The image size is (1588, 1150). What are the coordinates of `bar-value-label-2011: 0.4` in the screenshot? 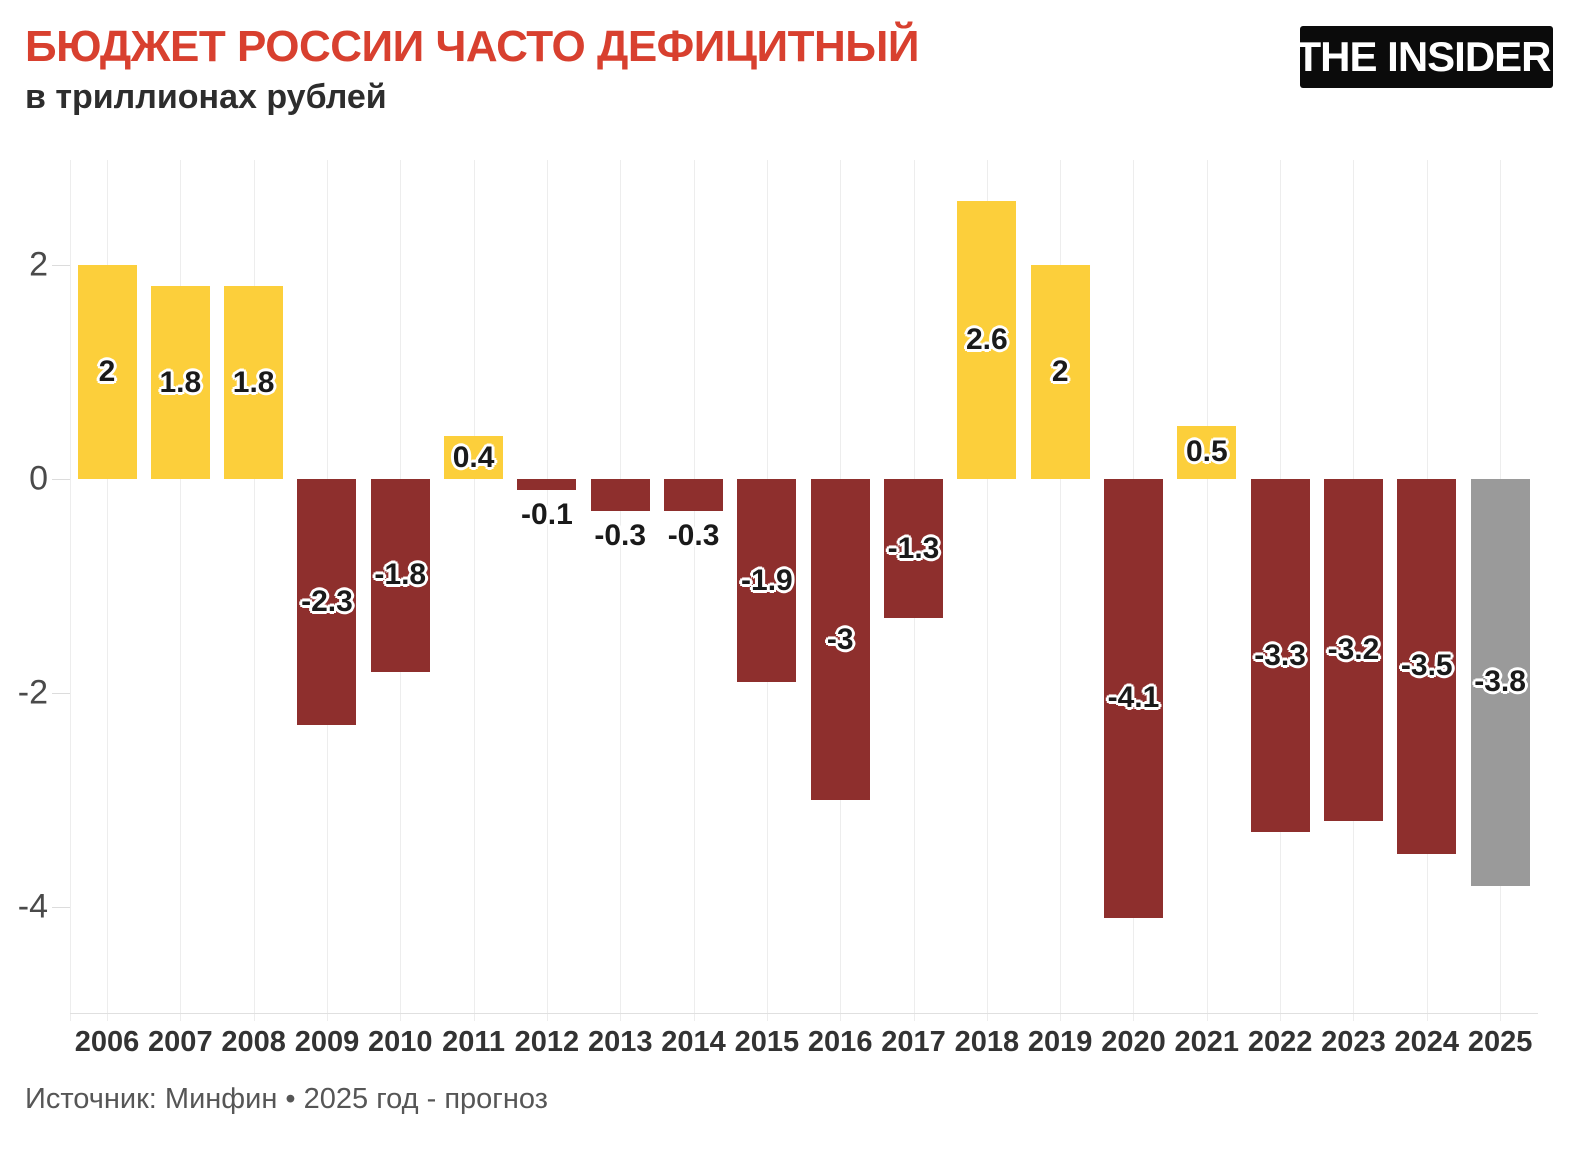 It's located at (473, 457).